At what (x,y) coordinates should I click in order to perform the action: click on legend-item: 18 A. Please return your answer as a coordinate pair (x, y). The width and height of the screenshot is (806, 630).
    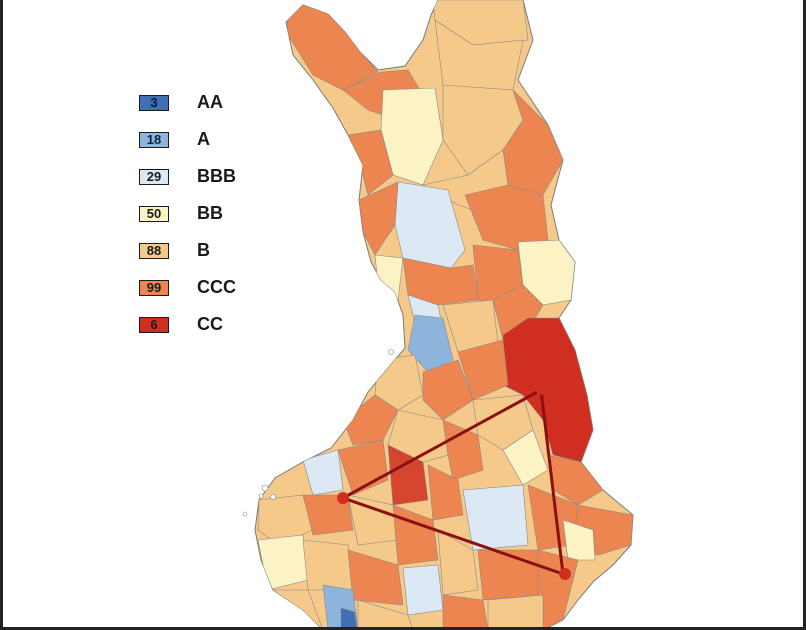
    Looking at the image, I should click on (187, 139).